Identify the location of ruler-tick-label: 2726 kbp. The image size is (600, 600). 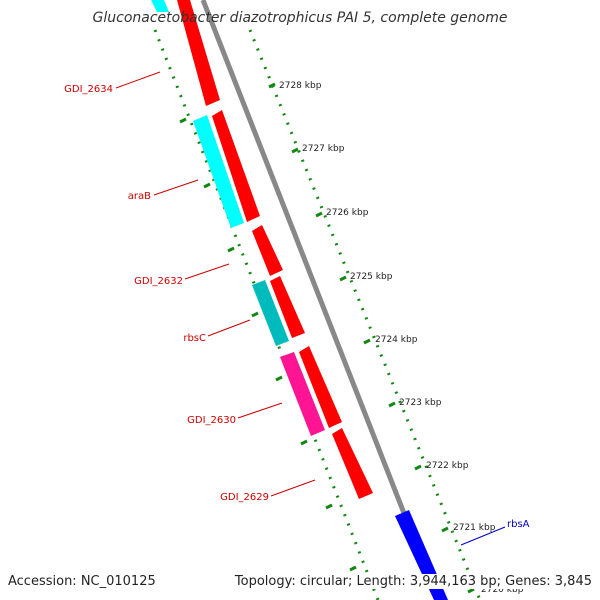
(347, 213).